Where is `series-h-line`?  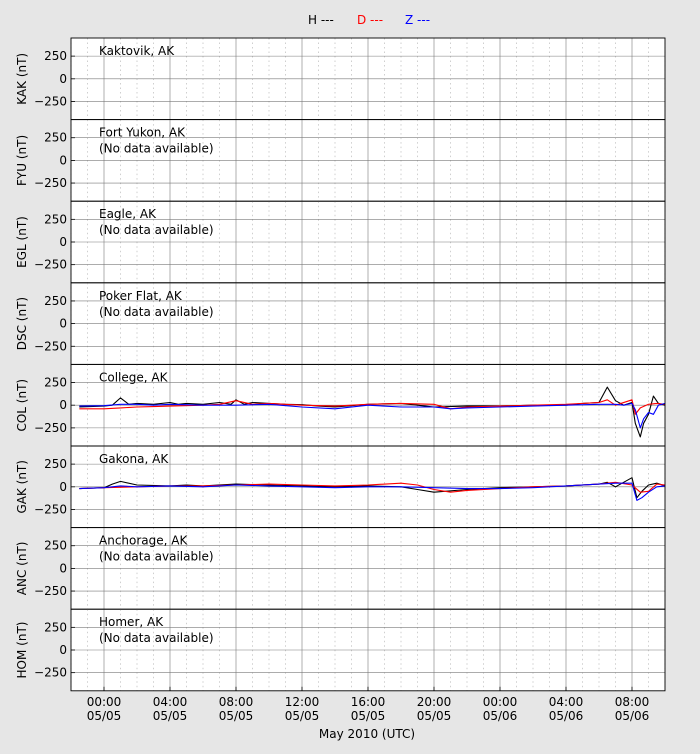 series-h-line is located at coordinates (372, 488).